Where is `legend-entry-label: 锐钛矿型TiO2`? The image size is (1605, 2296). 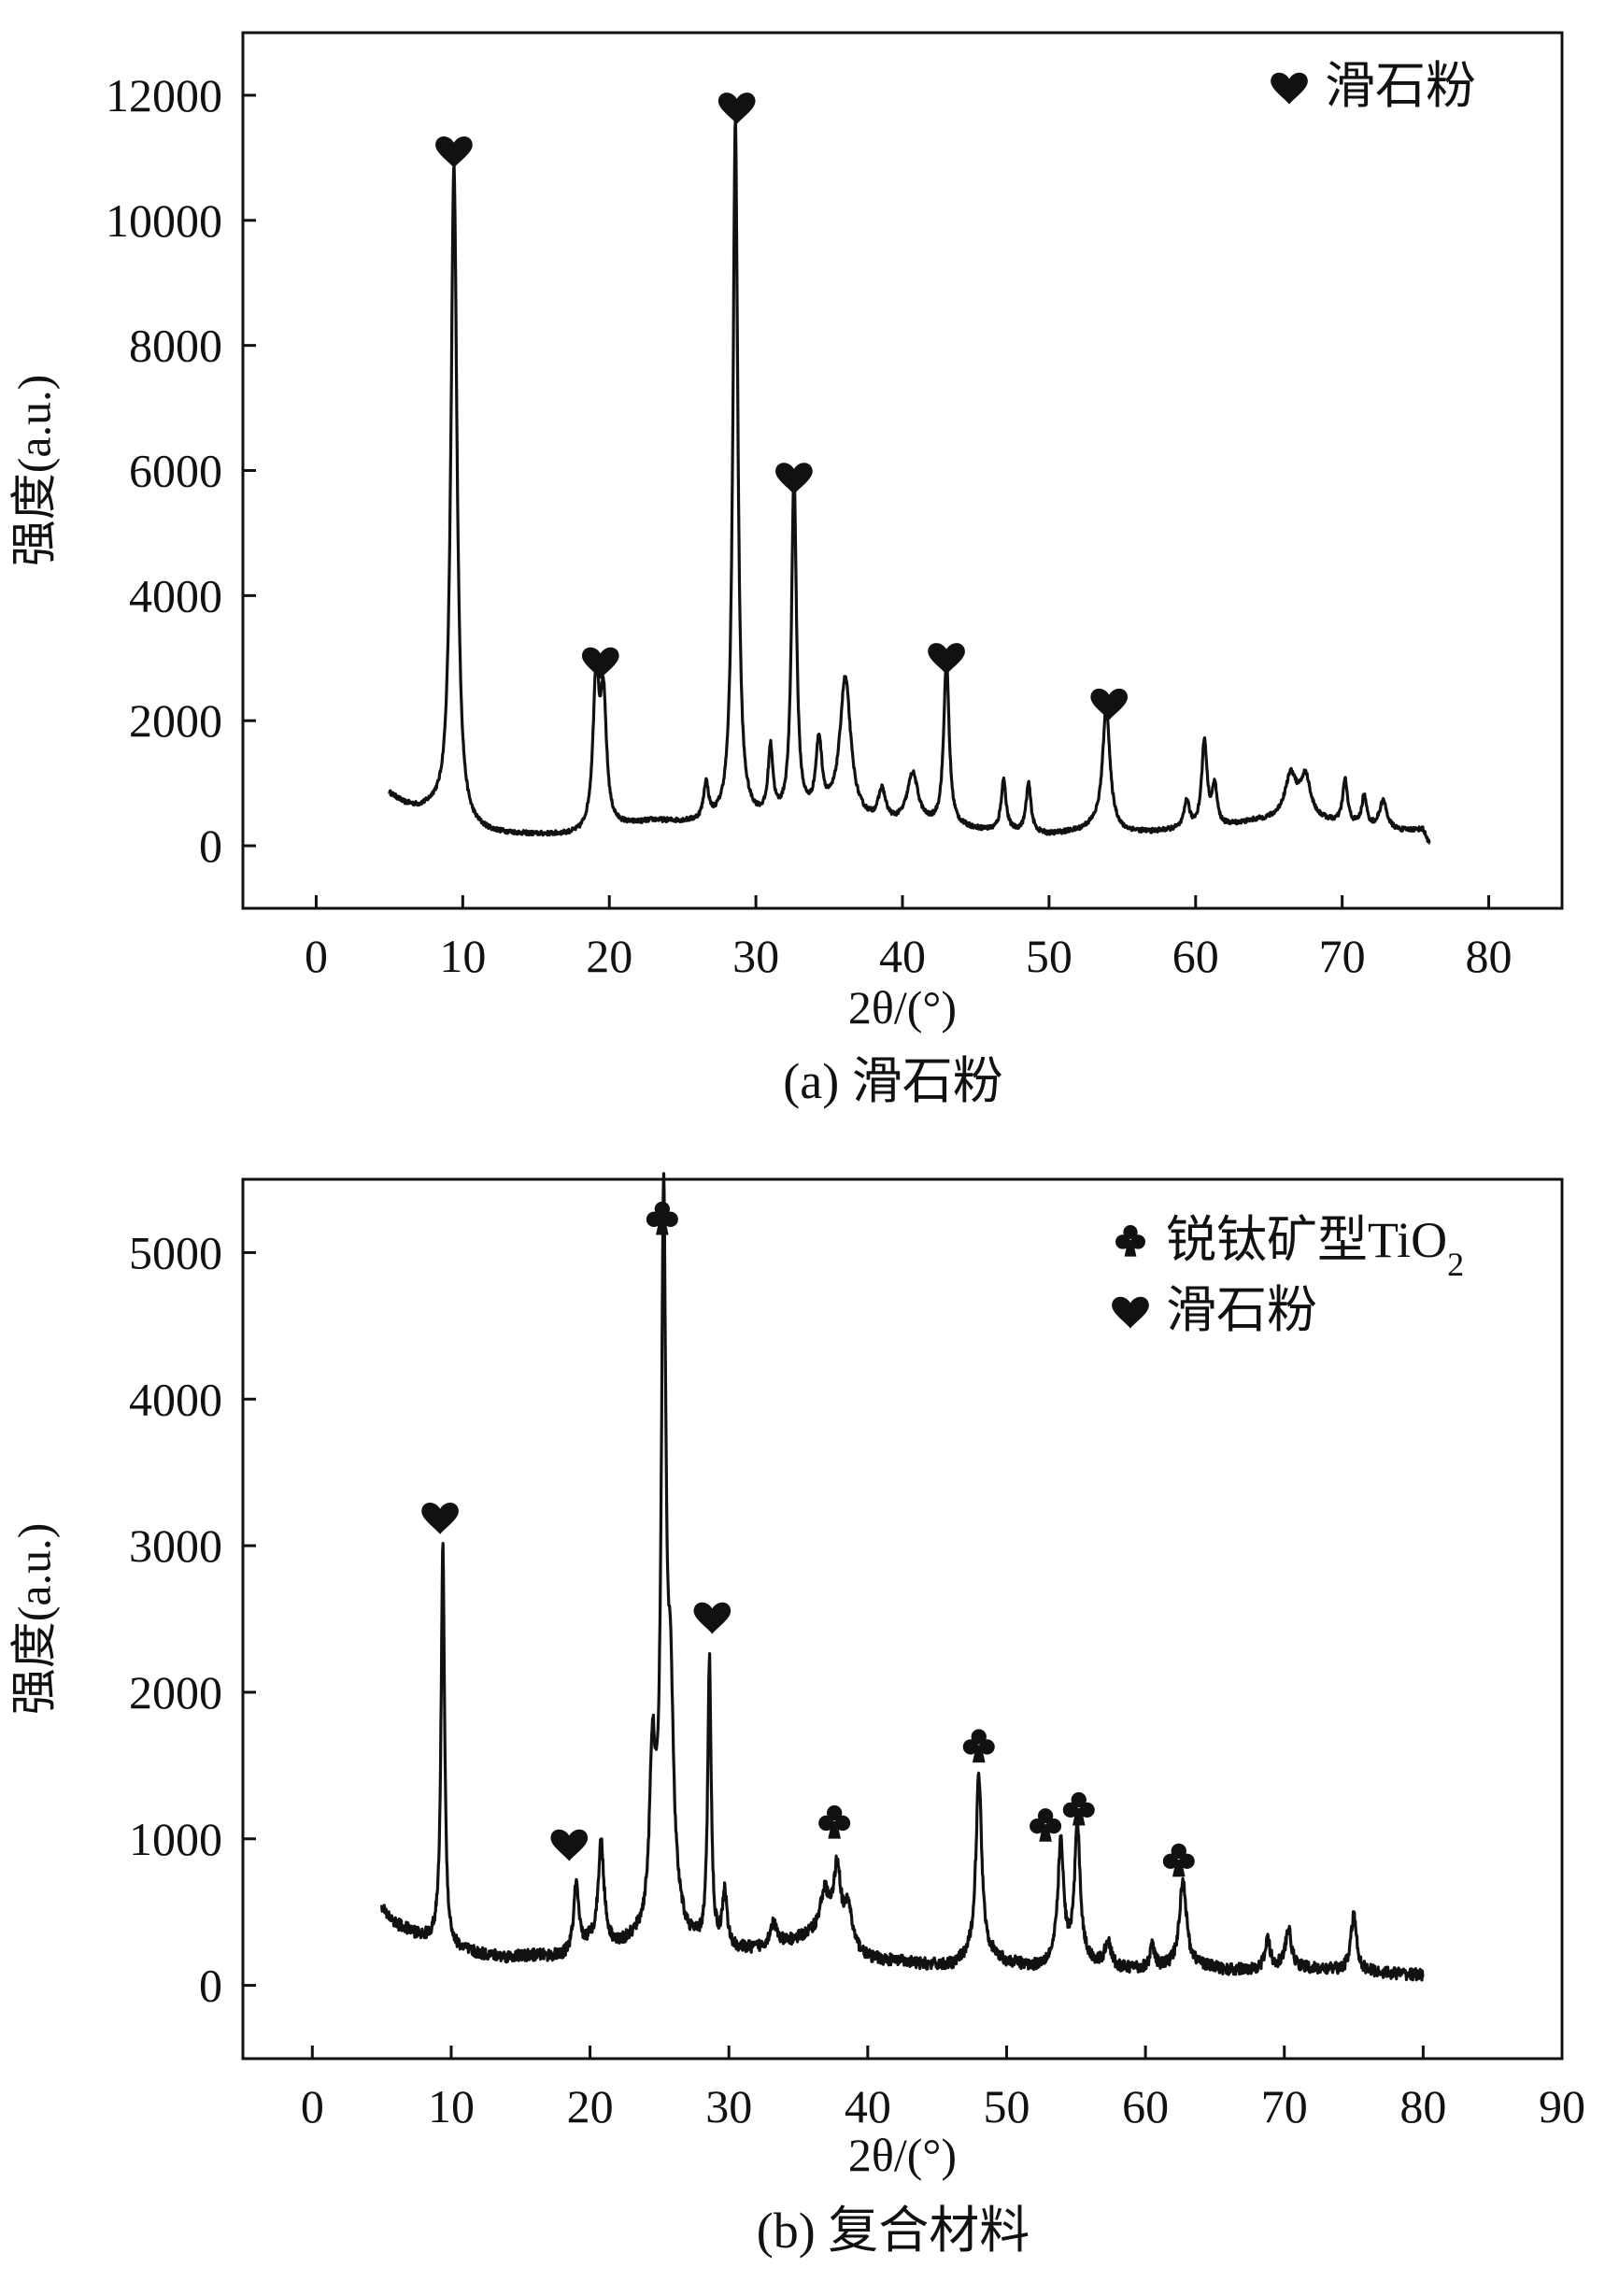 legend-entry-label: 锐钛矿型TiO2 is located at coordinates (1315, 1247).